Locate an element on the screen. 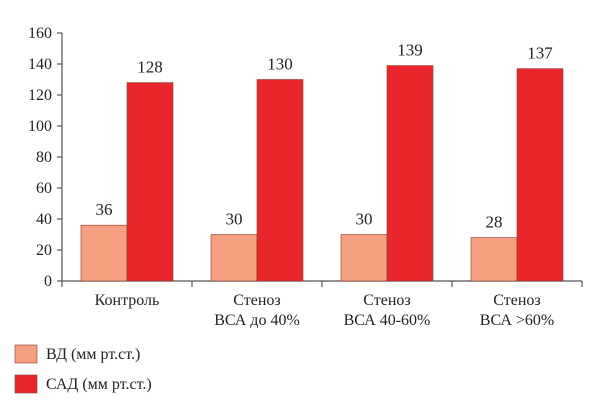 Image resolution: width=600 pixels, height=406 pixels. y-axis: 0 20 40 60 80 100 120 140 160 is located at coordinates (45, 157).